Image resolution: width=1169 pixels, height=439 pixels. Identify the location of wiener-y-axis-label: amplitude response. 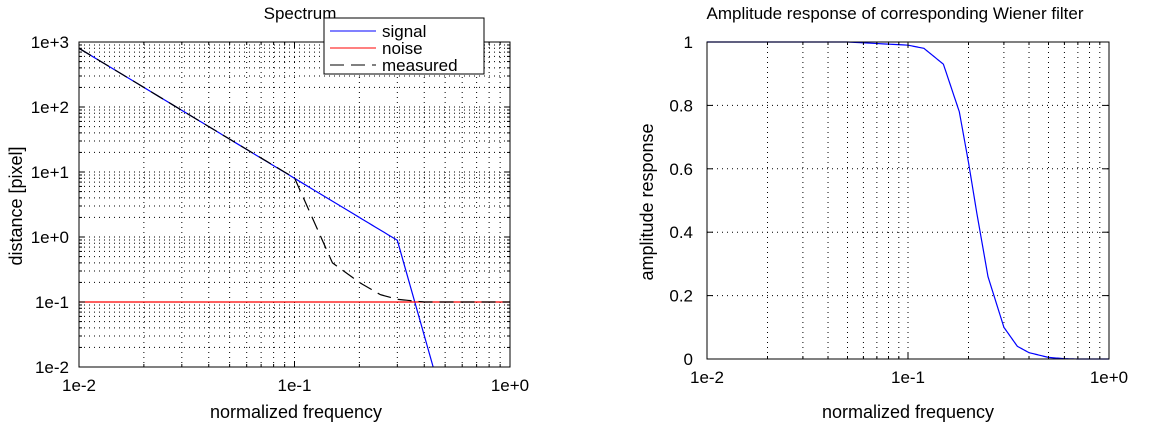
(647, 201).